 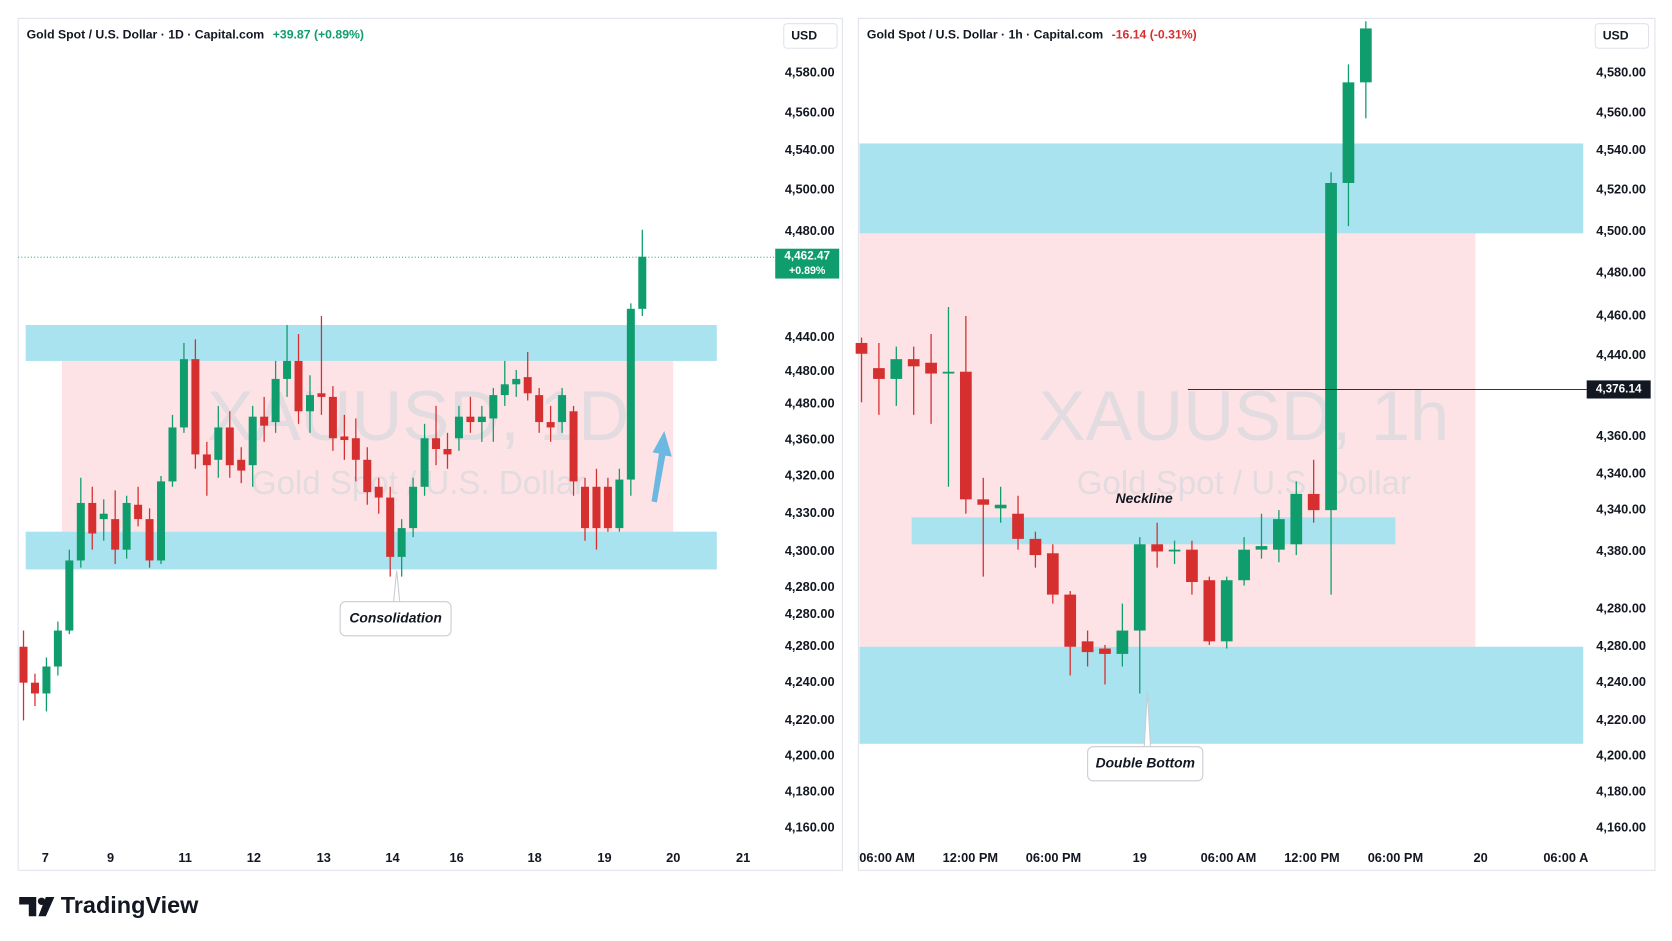 I want to click on last-change: +0.89%, so click(x=807, y=271).